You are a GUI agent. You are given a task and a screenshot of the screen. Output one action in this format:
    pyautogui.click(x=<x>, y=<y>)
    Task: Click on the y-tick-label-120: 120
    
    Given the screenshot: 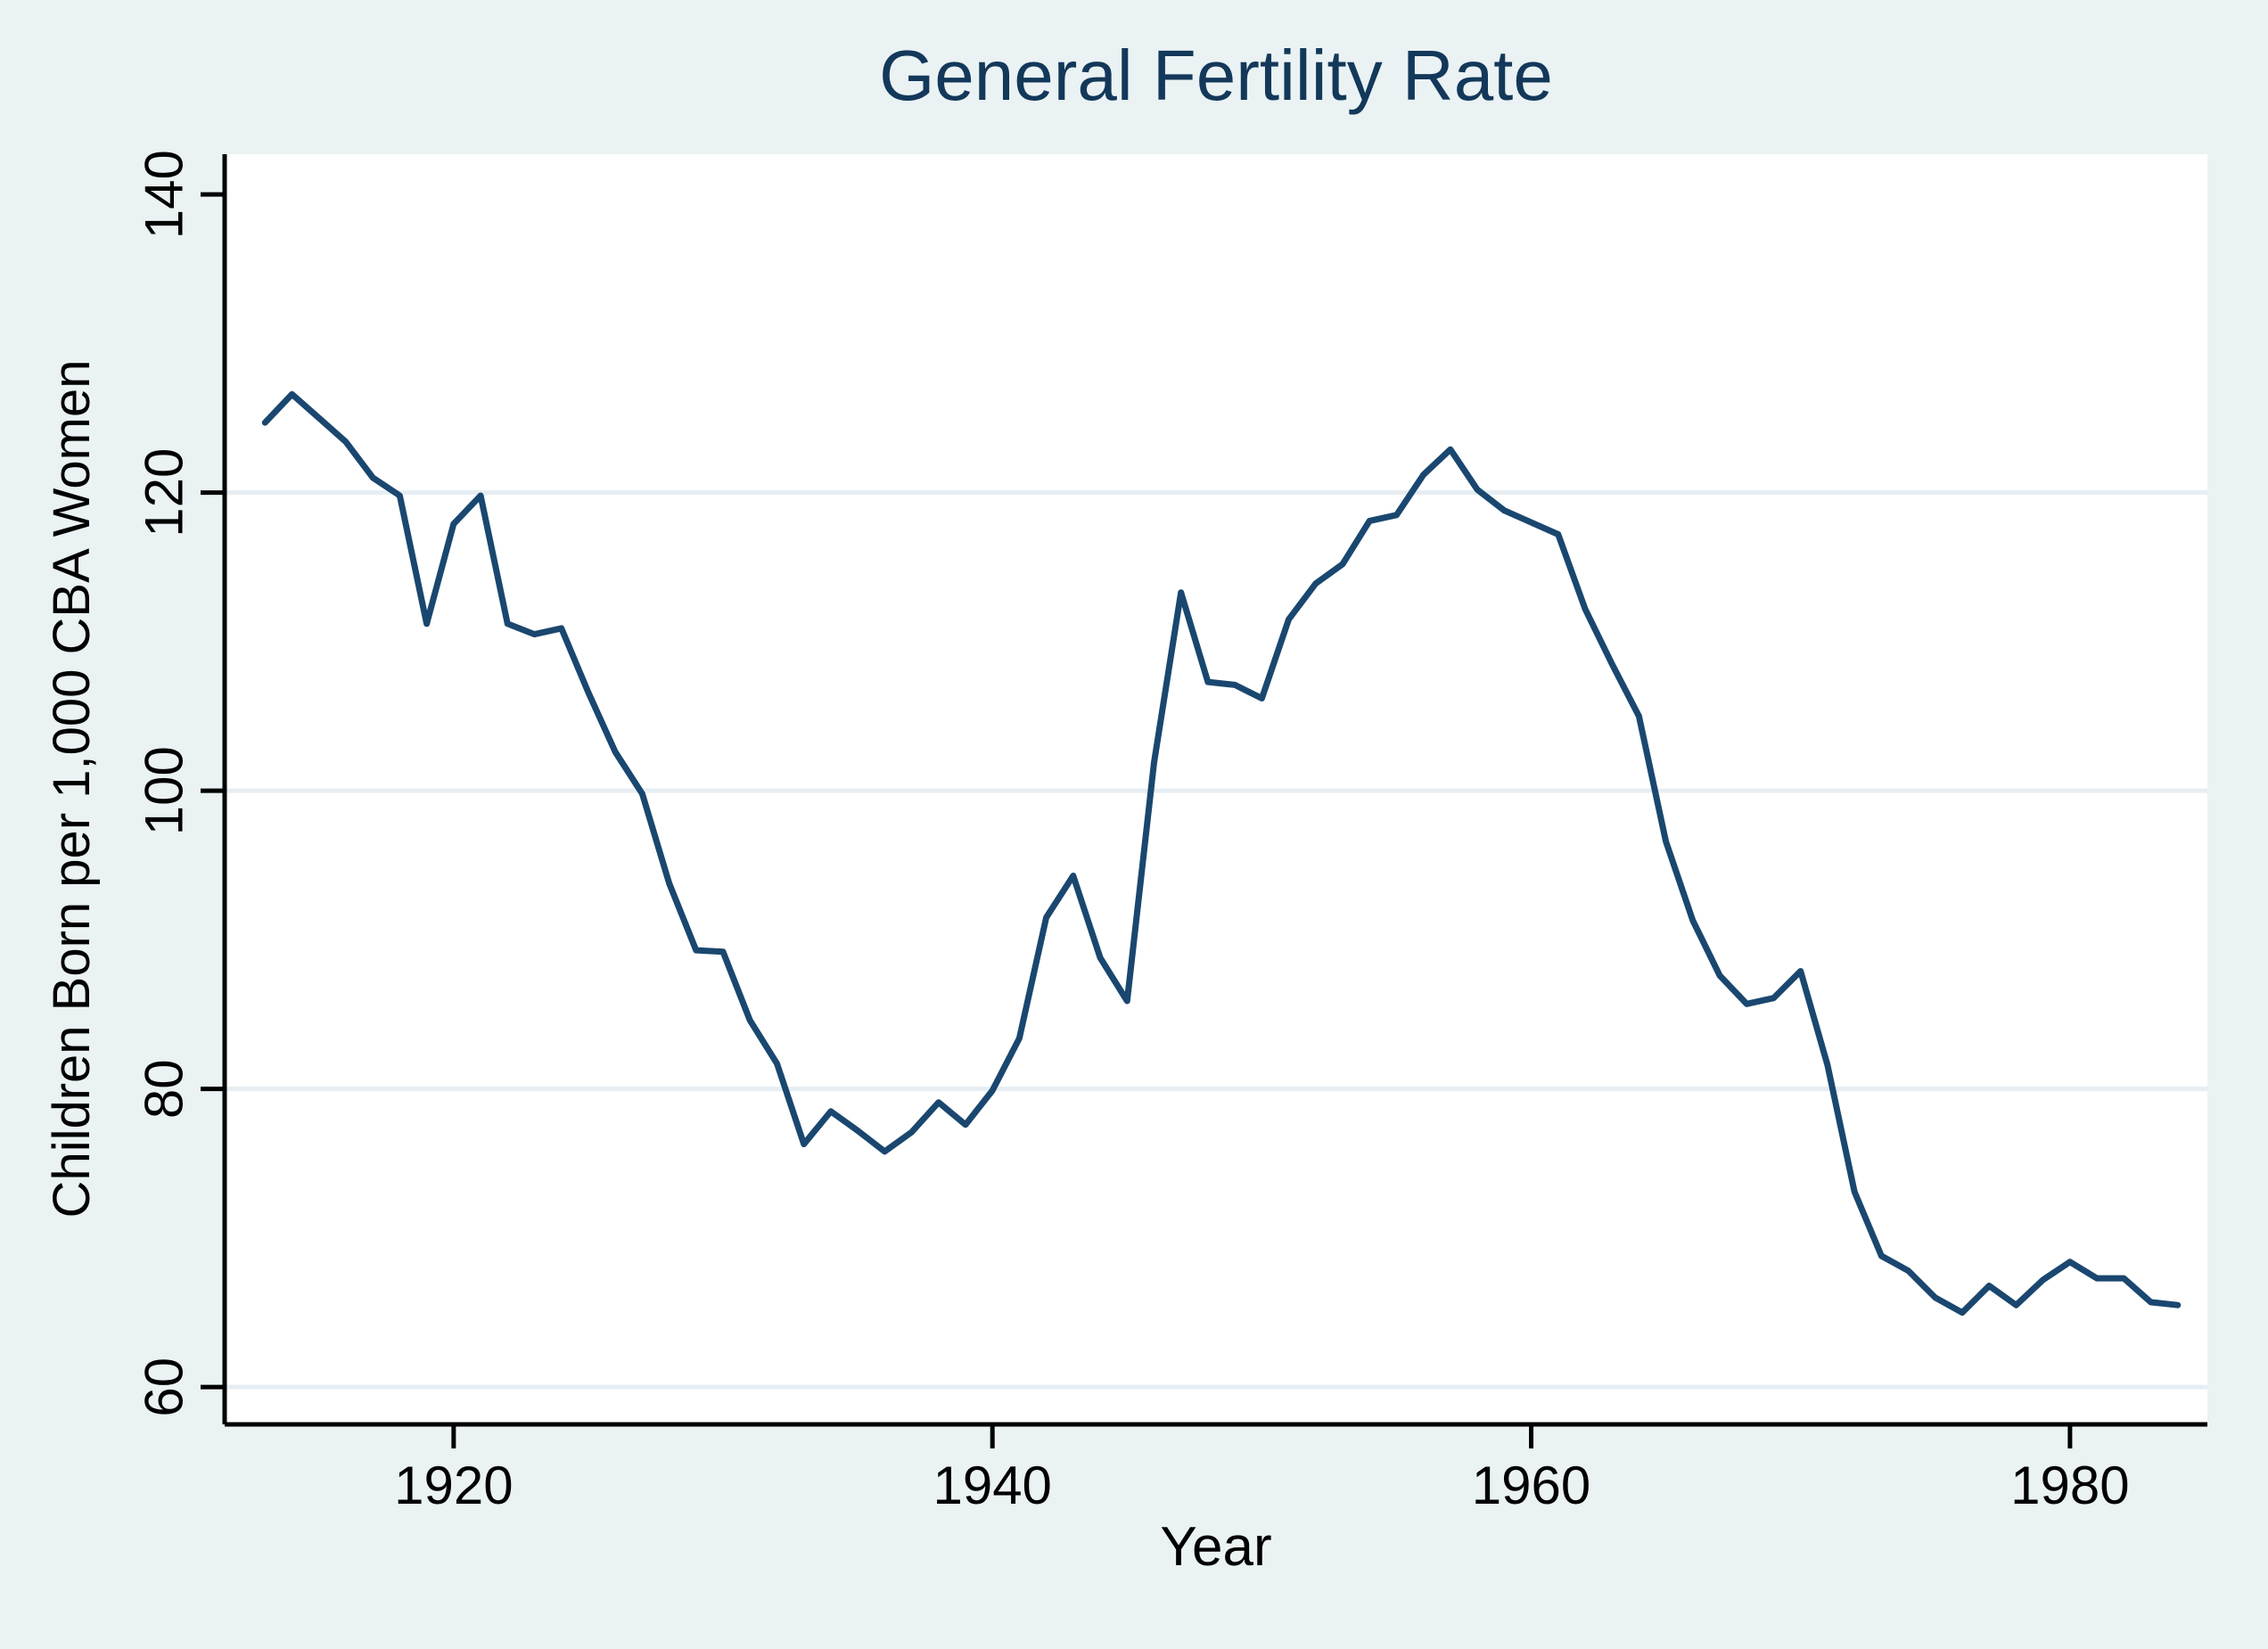 What is the action you would take?
    pyautogui.click(x=164, y=492)
    